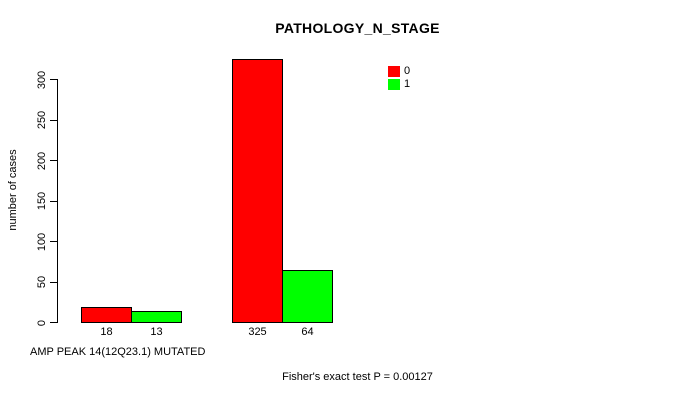 The width and height of the screenshot is (690, 400). Describe the element at coordinates (42, 322) in the screenshot. I see `y-axis-tick-label: 0` at that location.